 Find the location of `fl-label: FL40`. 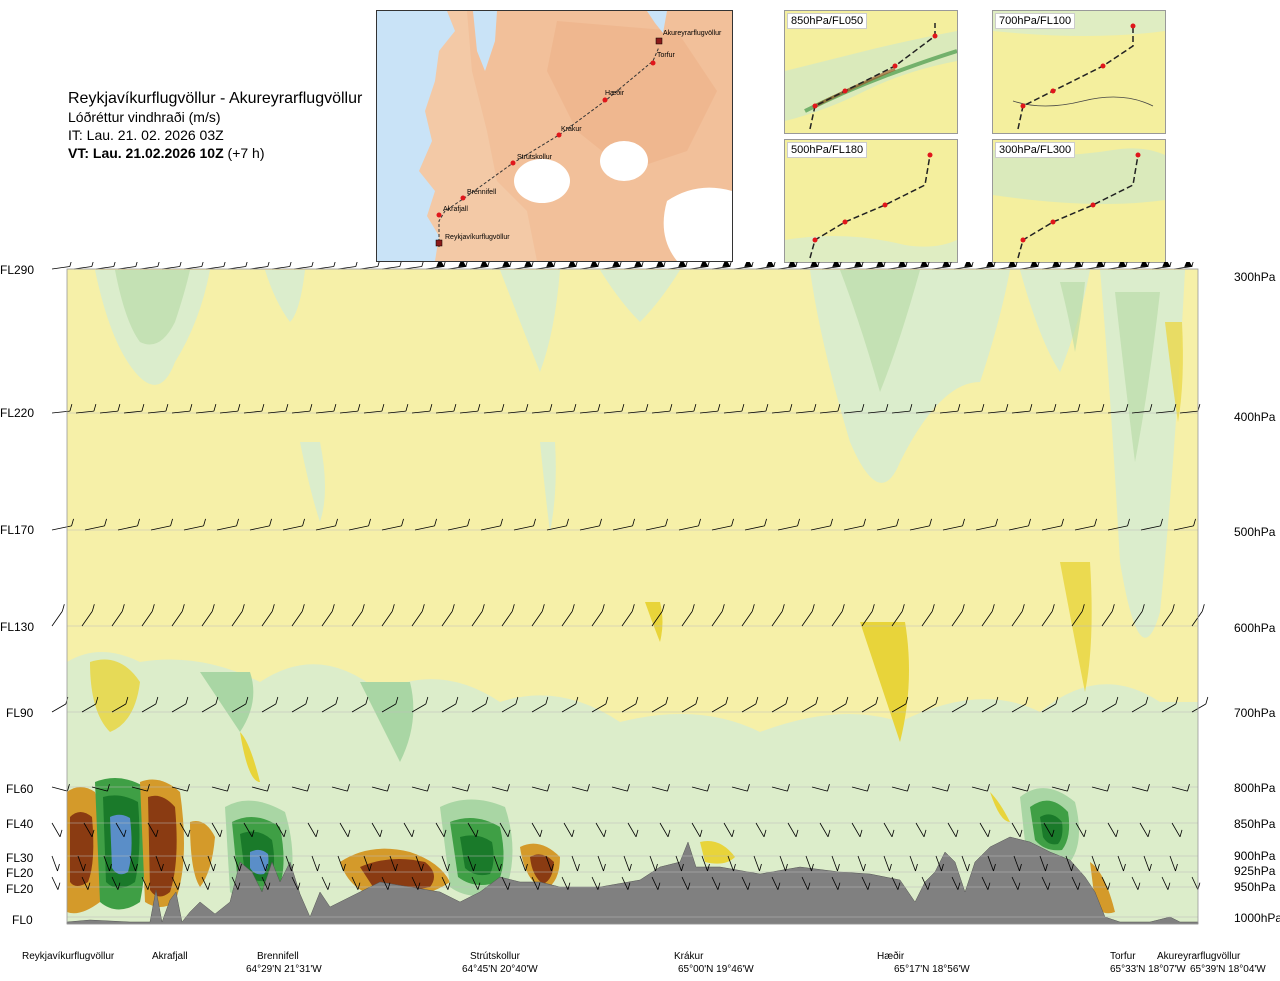

fl-label: FL40 is located at coordinates (20, 824).